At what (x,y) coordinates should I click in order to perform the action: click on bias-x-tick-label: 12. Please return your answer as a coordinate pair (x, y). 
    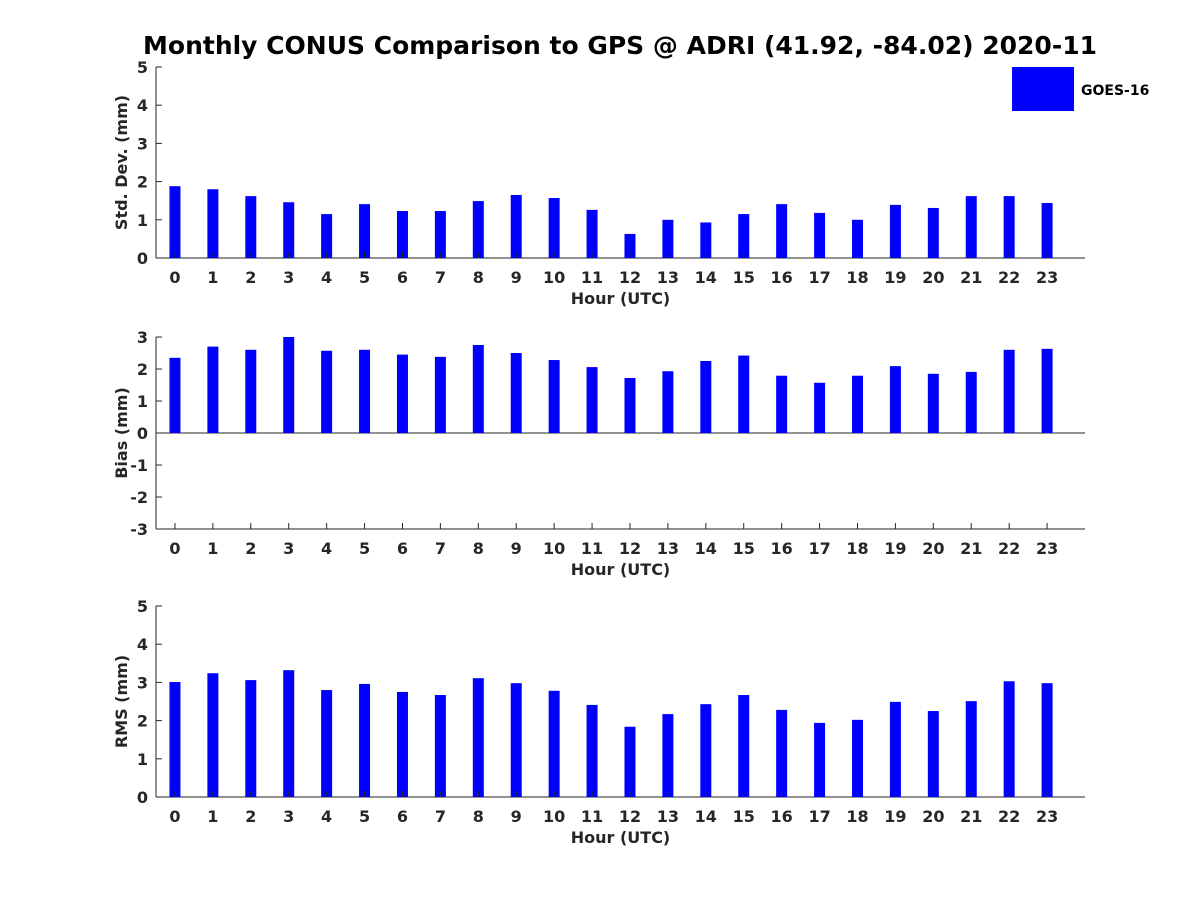
    Looking at the image, I should click on (630, 548).